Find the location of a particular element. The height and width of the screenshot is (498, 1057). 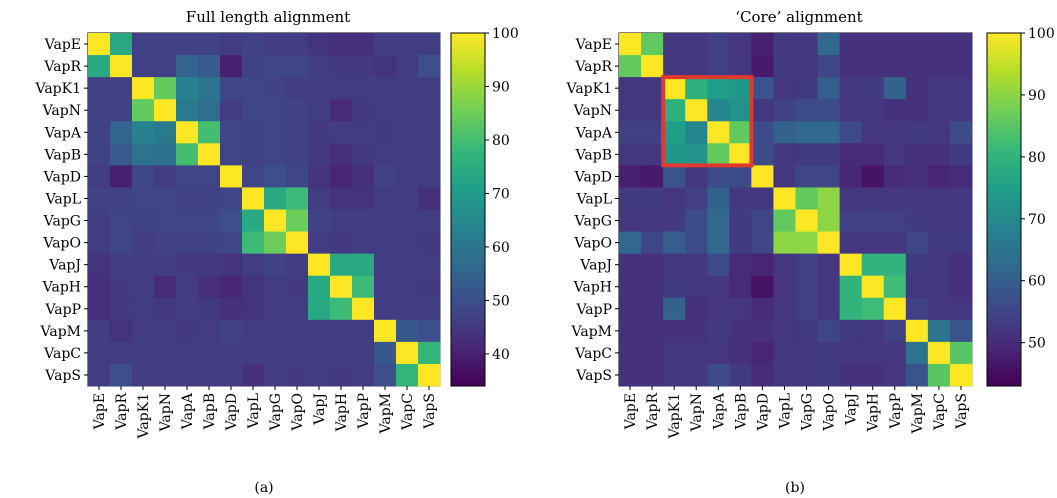

y-tick-label: VapC is located at coordinates (593, 354).